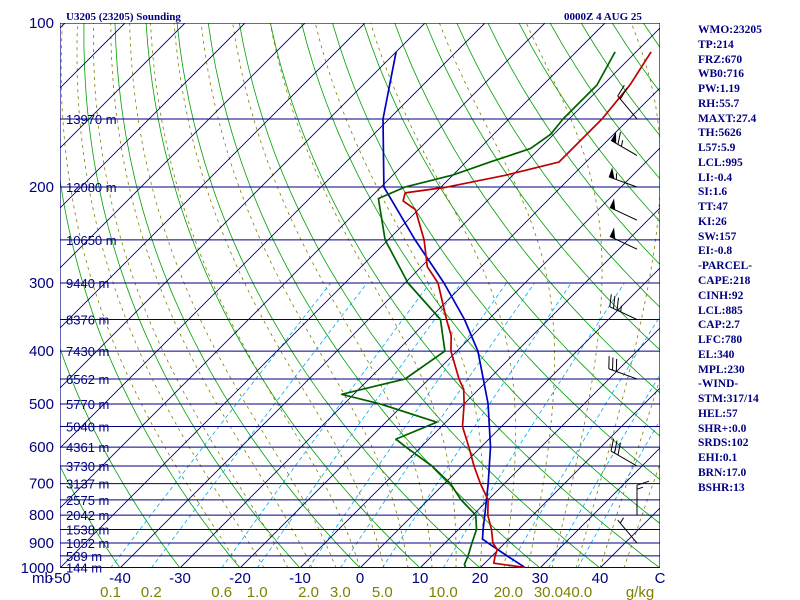 Image resolution: width=800 pixels, height=600 pixels. Describe the element at coordinates (577, 592) in the screenshot. I see `mixing-ratio-label: 40.0` at that location.